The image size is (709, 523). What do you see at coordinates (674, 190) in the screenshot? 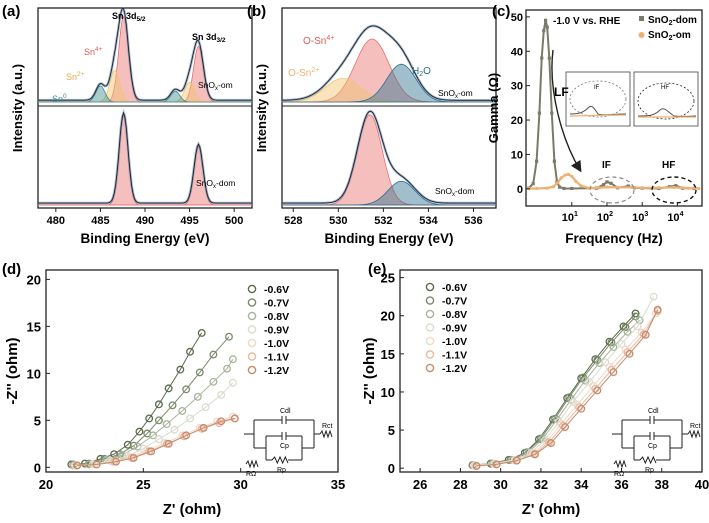
I see `panel-c-hf-ellipse` at bounding box center [674, 190].